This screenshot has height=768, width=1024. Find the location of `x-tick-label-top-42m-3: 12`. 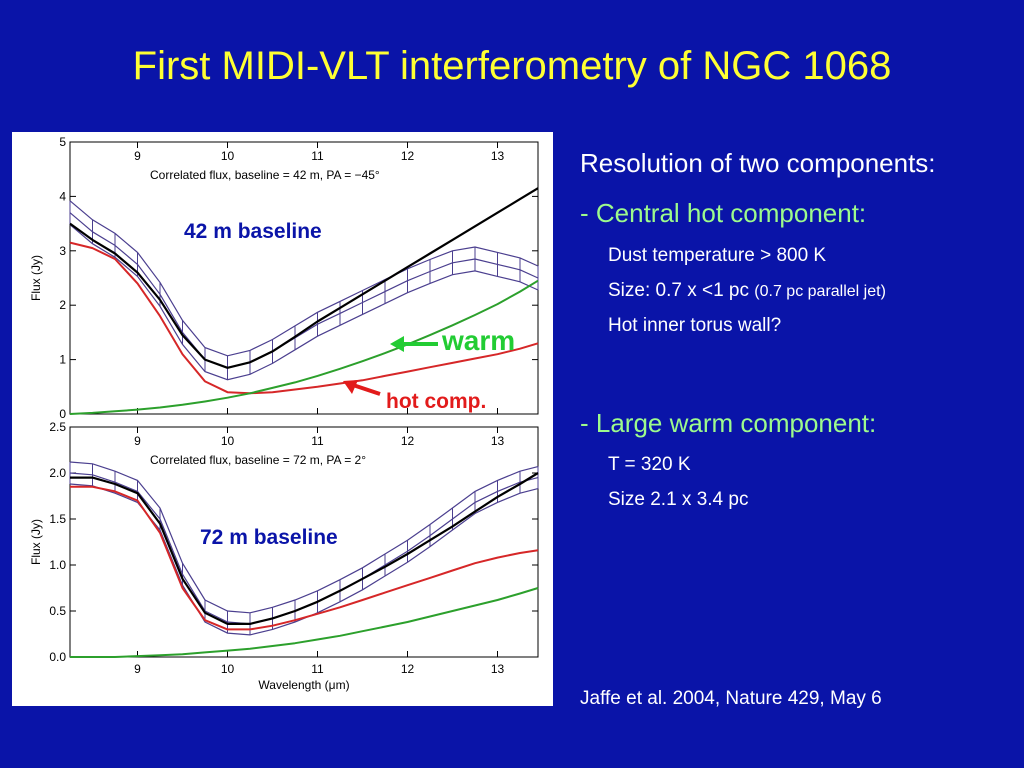

x-tick-label-top-42m-3: 12 is located at coordinates (408, 156).